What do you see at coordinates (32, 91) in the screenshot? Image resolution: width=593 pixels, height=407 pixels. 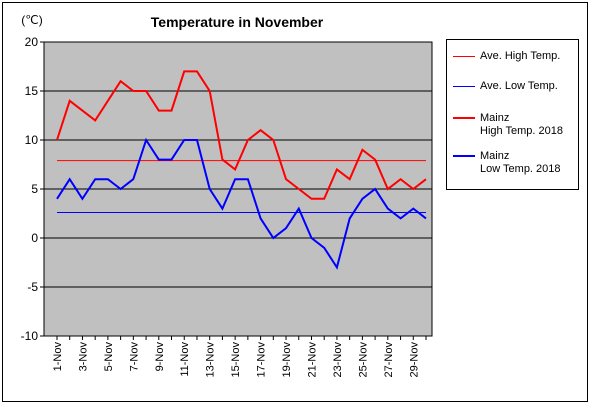 I see `y-tick-label: 15` at bounding box center [32, 91].